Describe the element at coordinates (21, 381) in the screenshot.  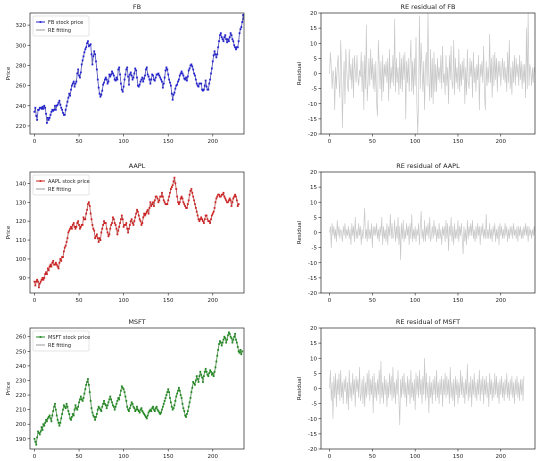
I see `y-tick-label: 230` at that location.